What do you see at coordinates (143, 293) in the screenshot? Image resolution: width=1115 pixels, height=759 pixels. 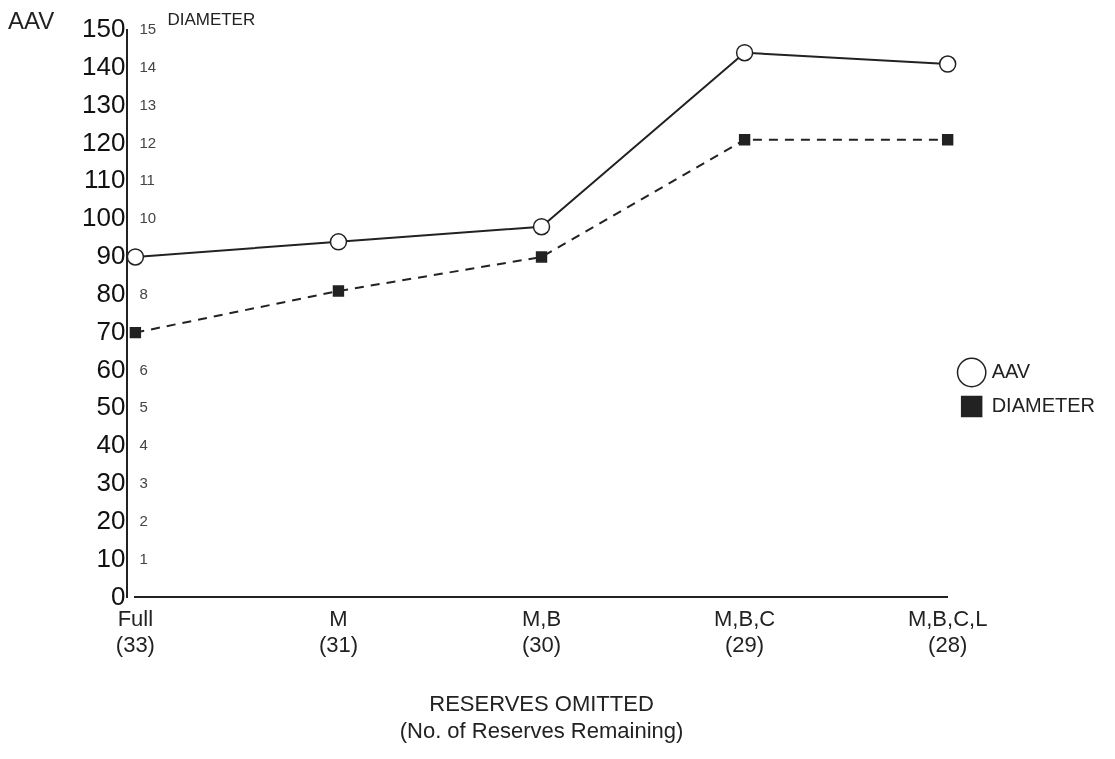 I see `y2-tick-label: 8` at bounding box center [143, 293].